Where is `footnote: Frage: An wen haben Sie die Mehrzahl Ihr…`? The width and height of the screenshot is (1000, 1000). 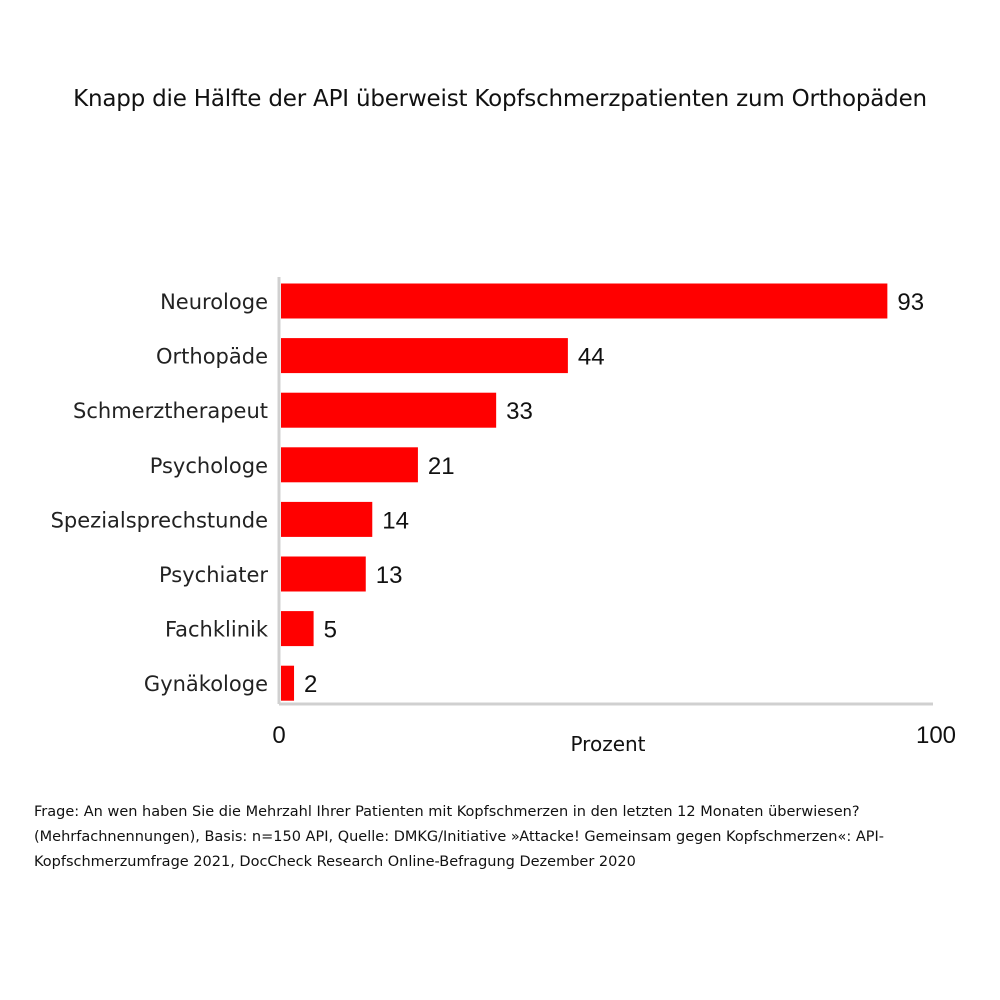
footnote: Frage: An wen haben Sie die Mehrzahl Ihr… is located at coordinates (459, 837).